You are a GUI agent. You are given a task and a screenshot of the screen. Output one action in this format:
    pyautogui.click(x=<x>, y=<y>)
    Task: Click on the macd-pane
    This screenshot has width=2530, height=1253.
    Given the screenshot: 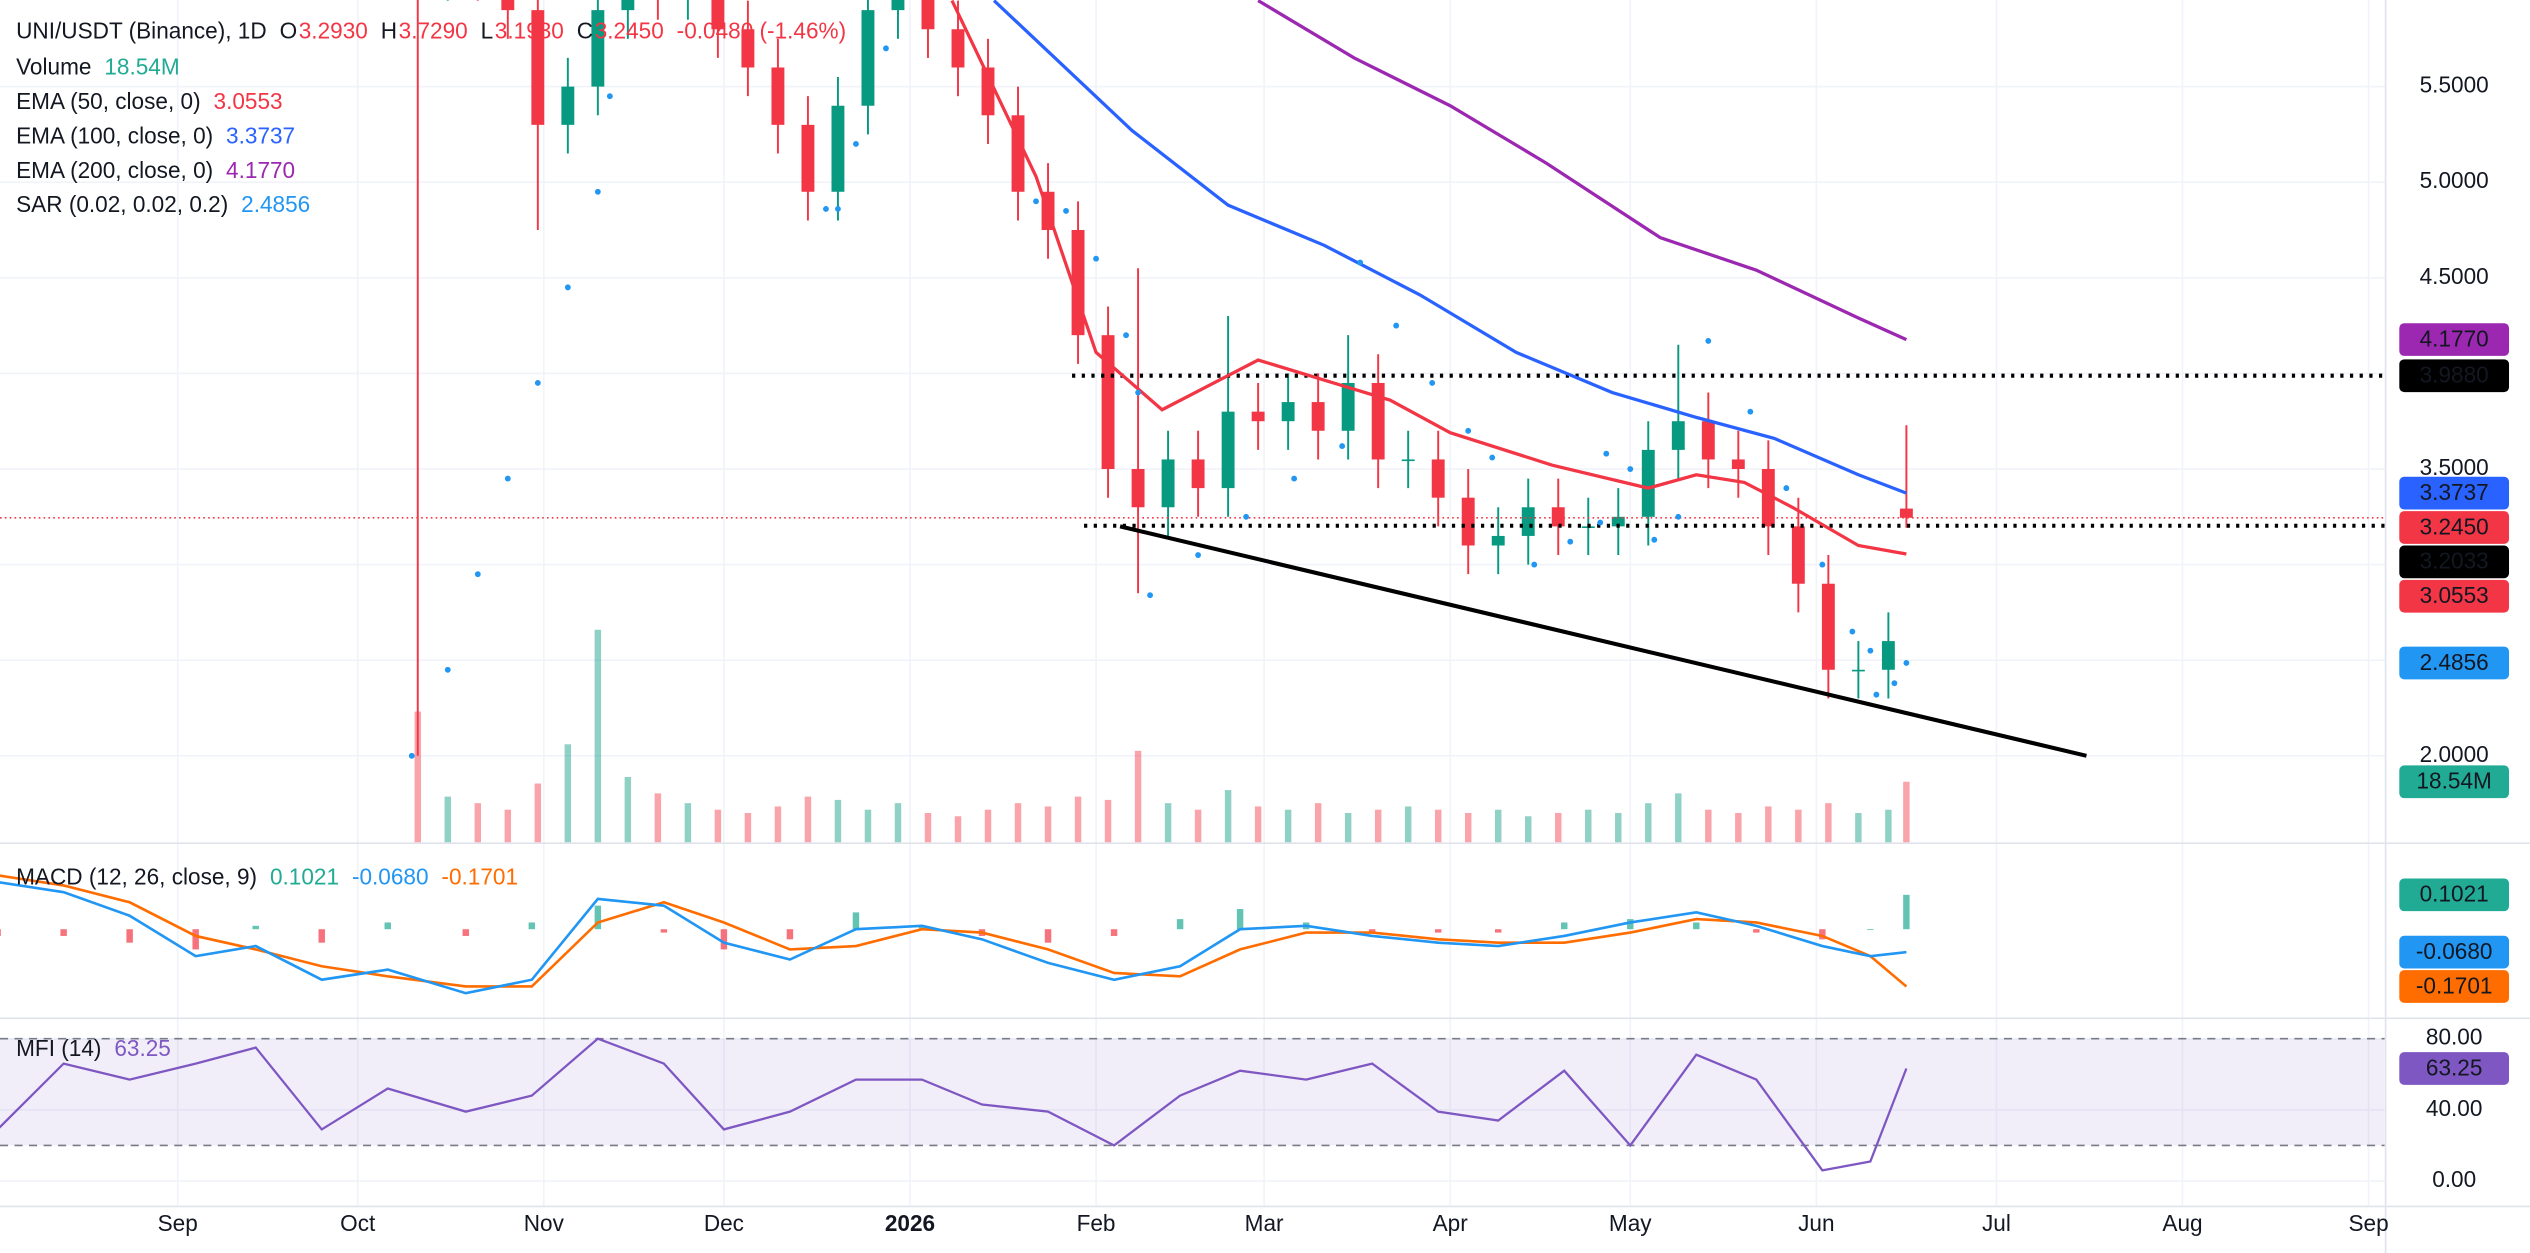 What is the action you would take?
    pyautogui.click(x=955, y=934)
    